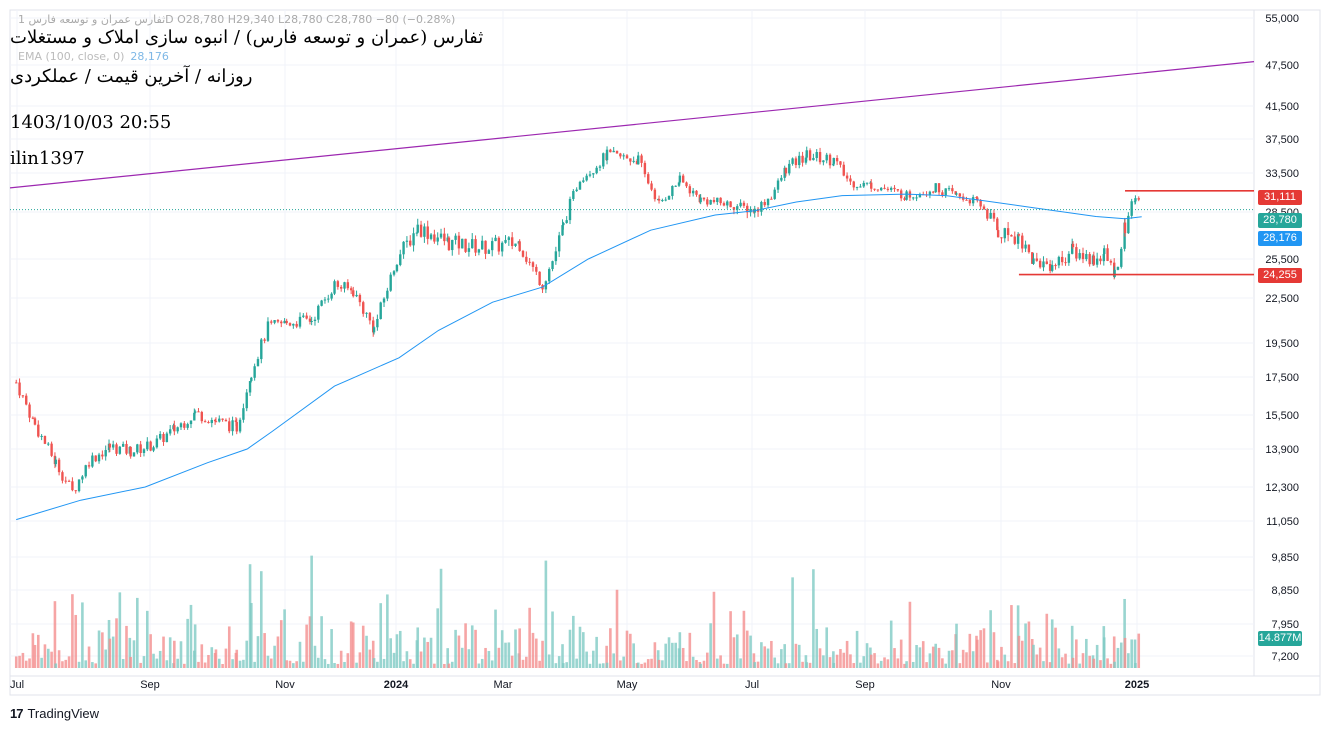 This screenshot has height=732, width=1330. Describe the element at coordinates (63, 713) in the screenshot. I see `tradingview-name: TradingView` at that location.